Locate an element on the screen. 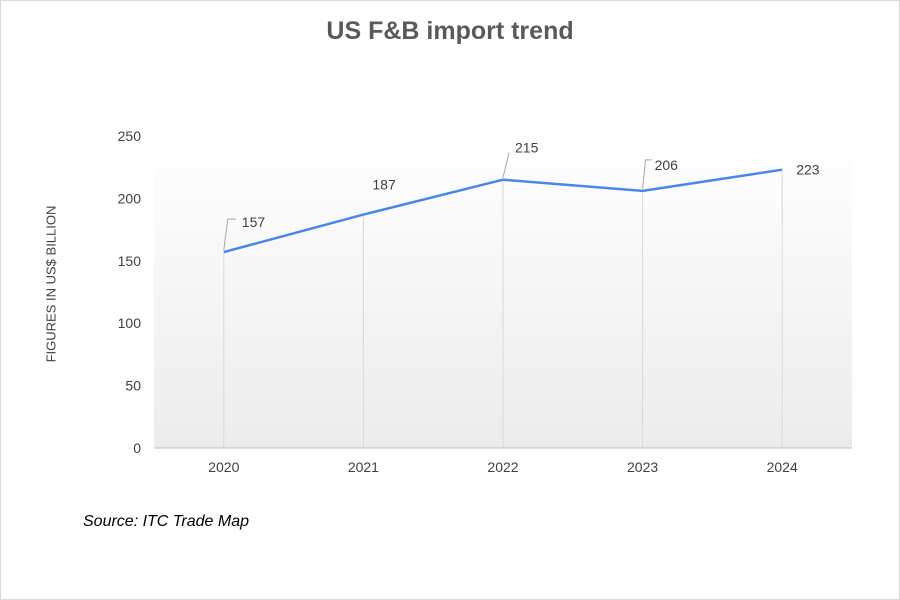 This screenshot has width=900, height=600. data-label: 223 is located at coordinates (808, 170).